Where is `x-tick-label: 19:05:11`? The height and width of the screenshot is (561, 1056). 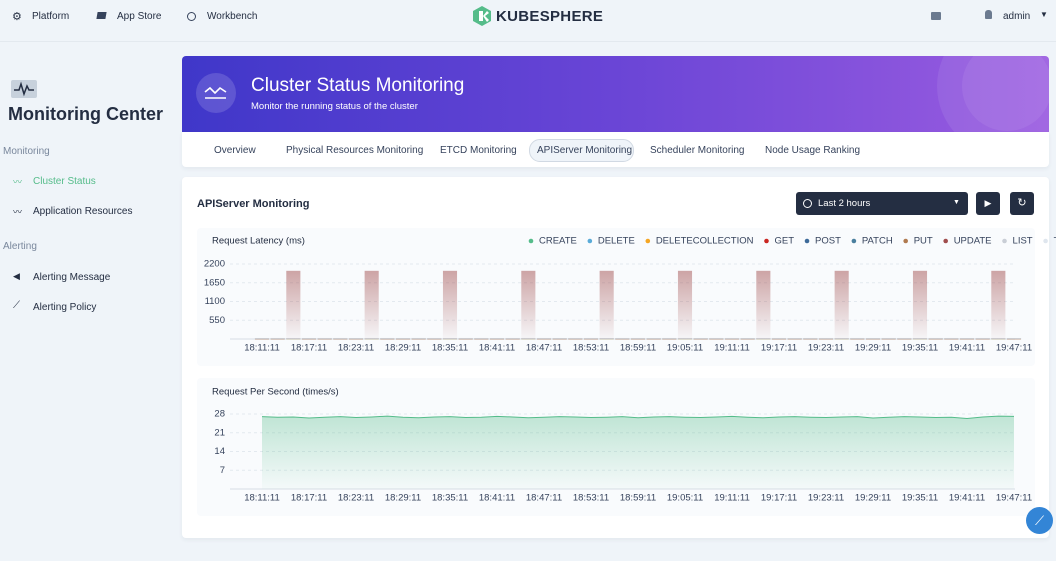 x-tick-label: 19:05:11 is located at coordinates (685, 498).